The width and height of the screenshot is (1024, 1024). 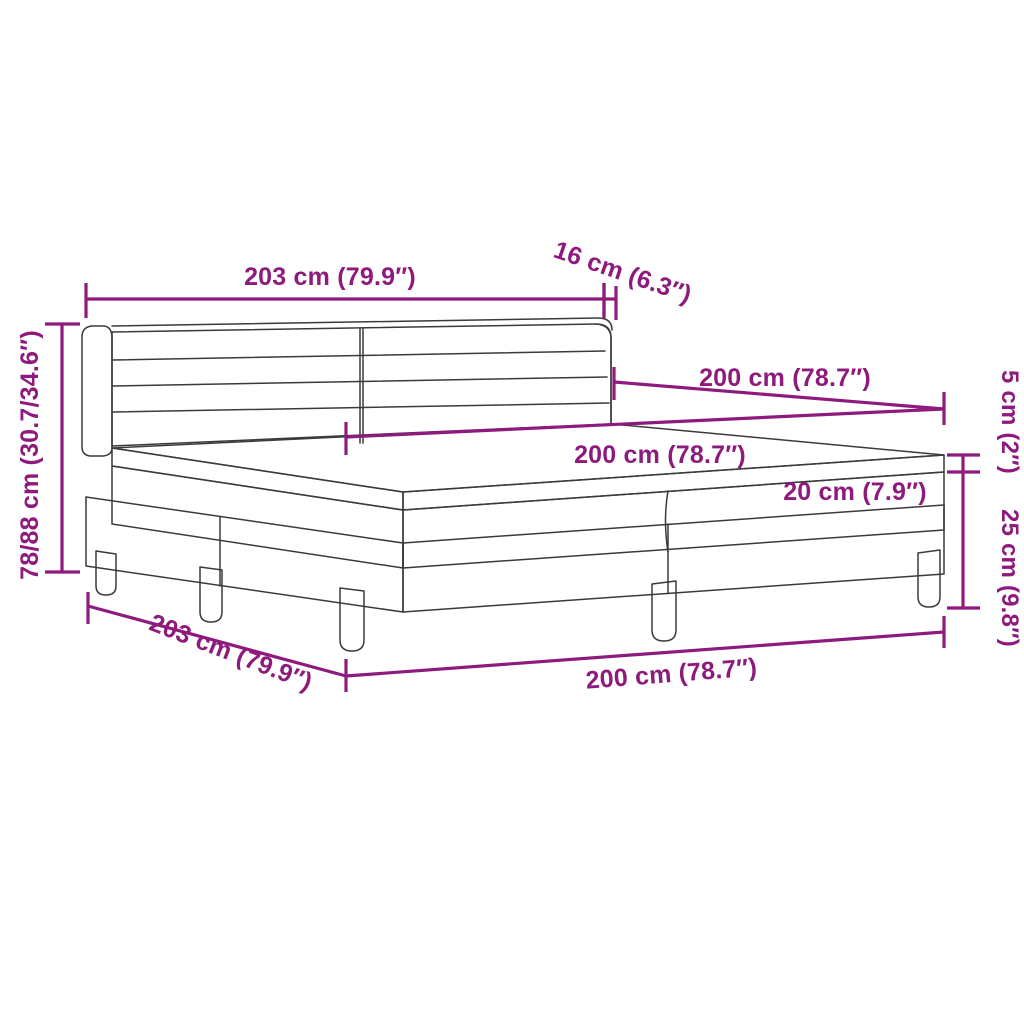 I want to click on label-mattress-lower: 200 cm (78.7″), so click(x=660, y=455).